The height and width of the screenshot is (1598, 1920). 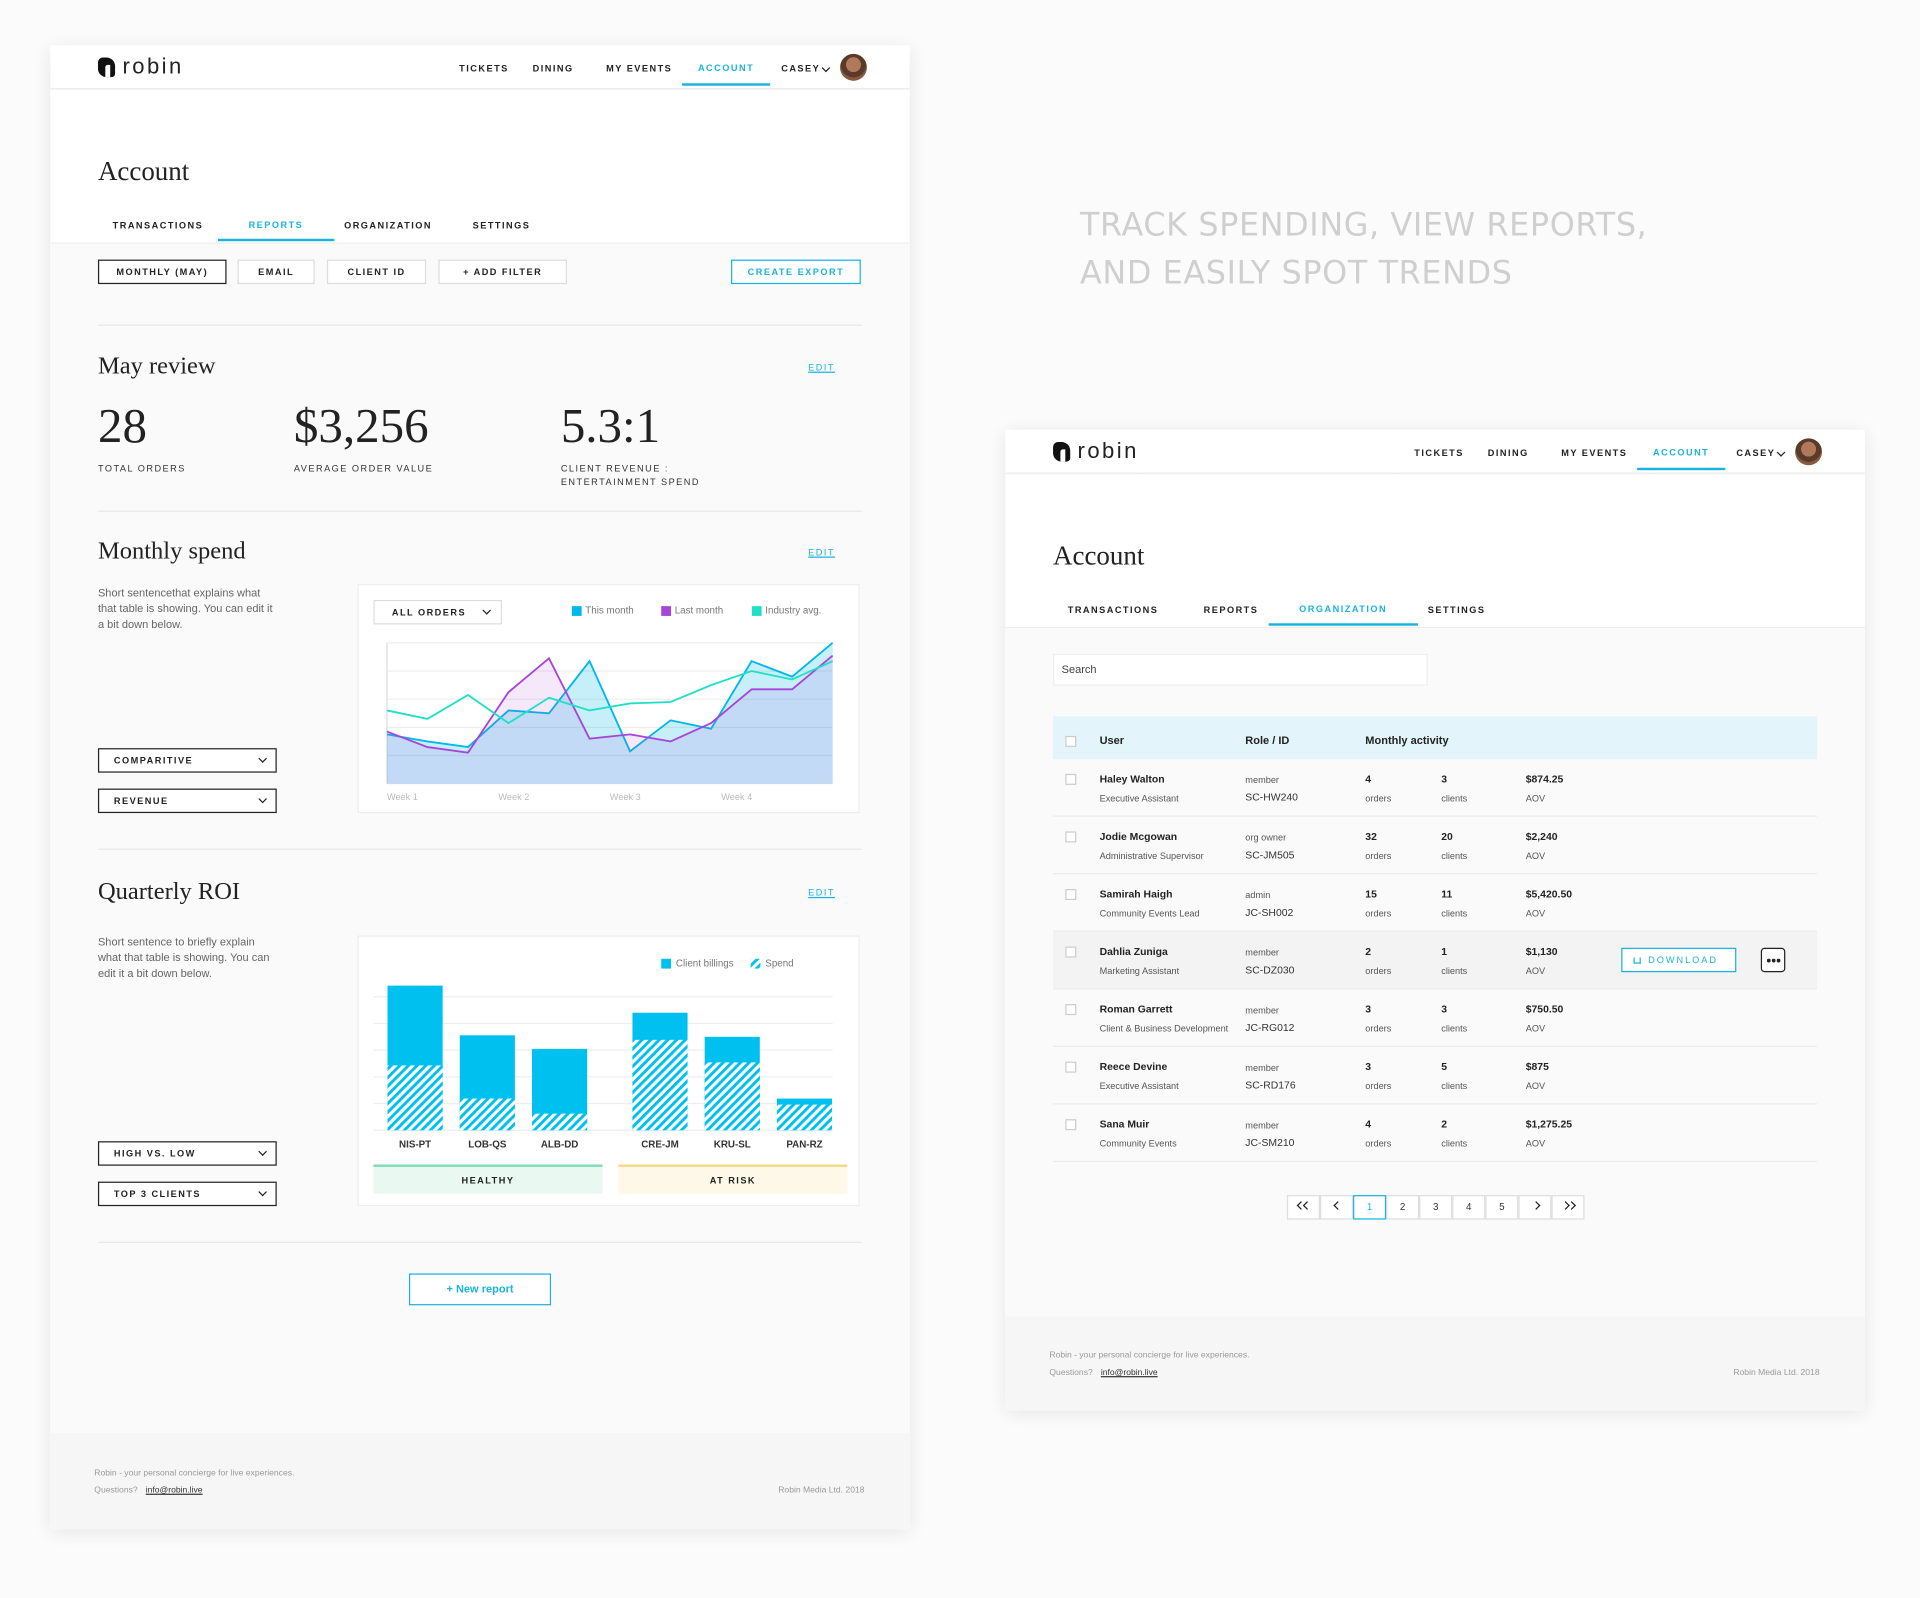 I want to click on row-divider, so click(x=1435, y=1046).